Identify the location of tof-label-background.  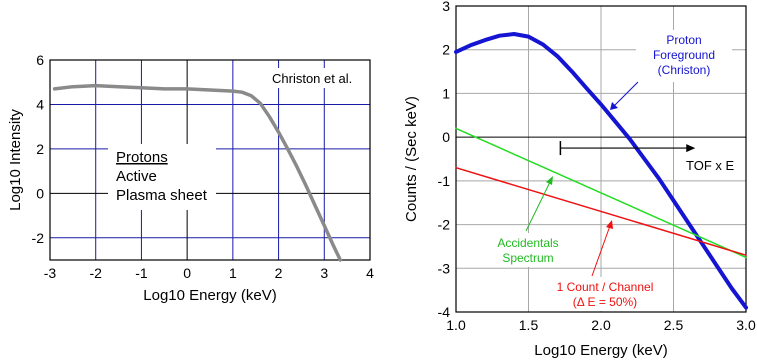
(712, 165).